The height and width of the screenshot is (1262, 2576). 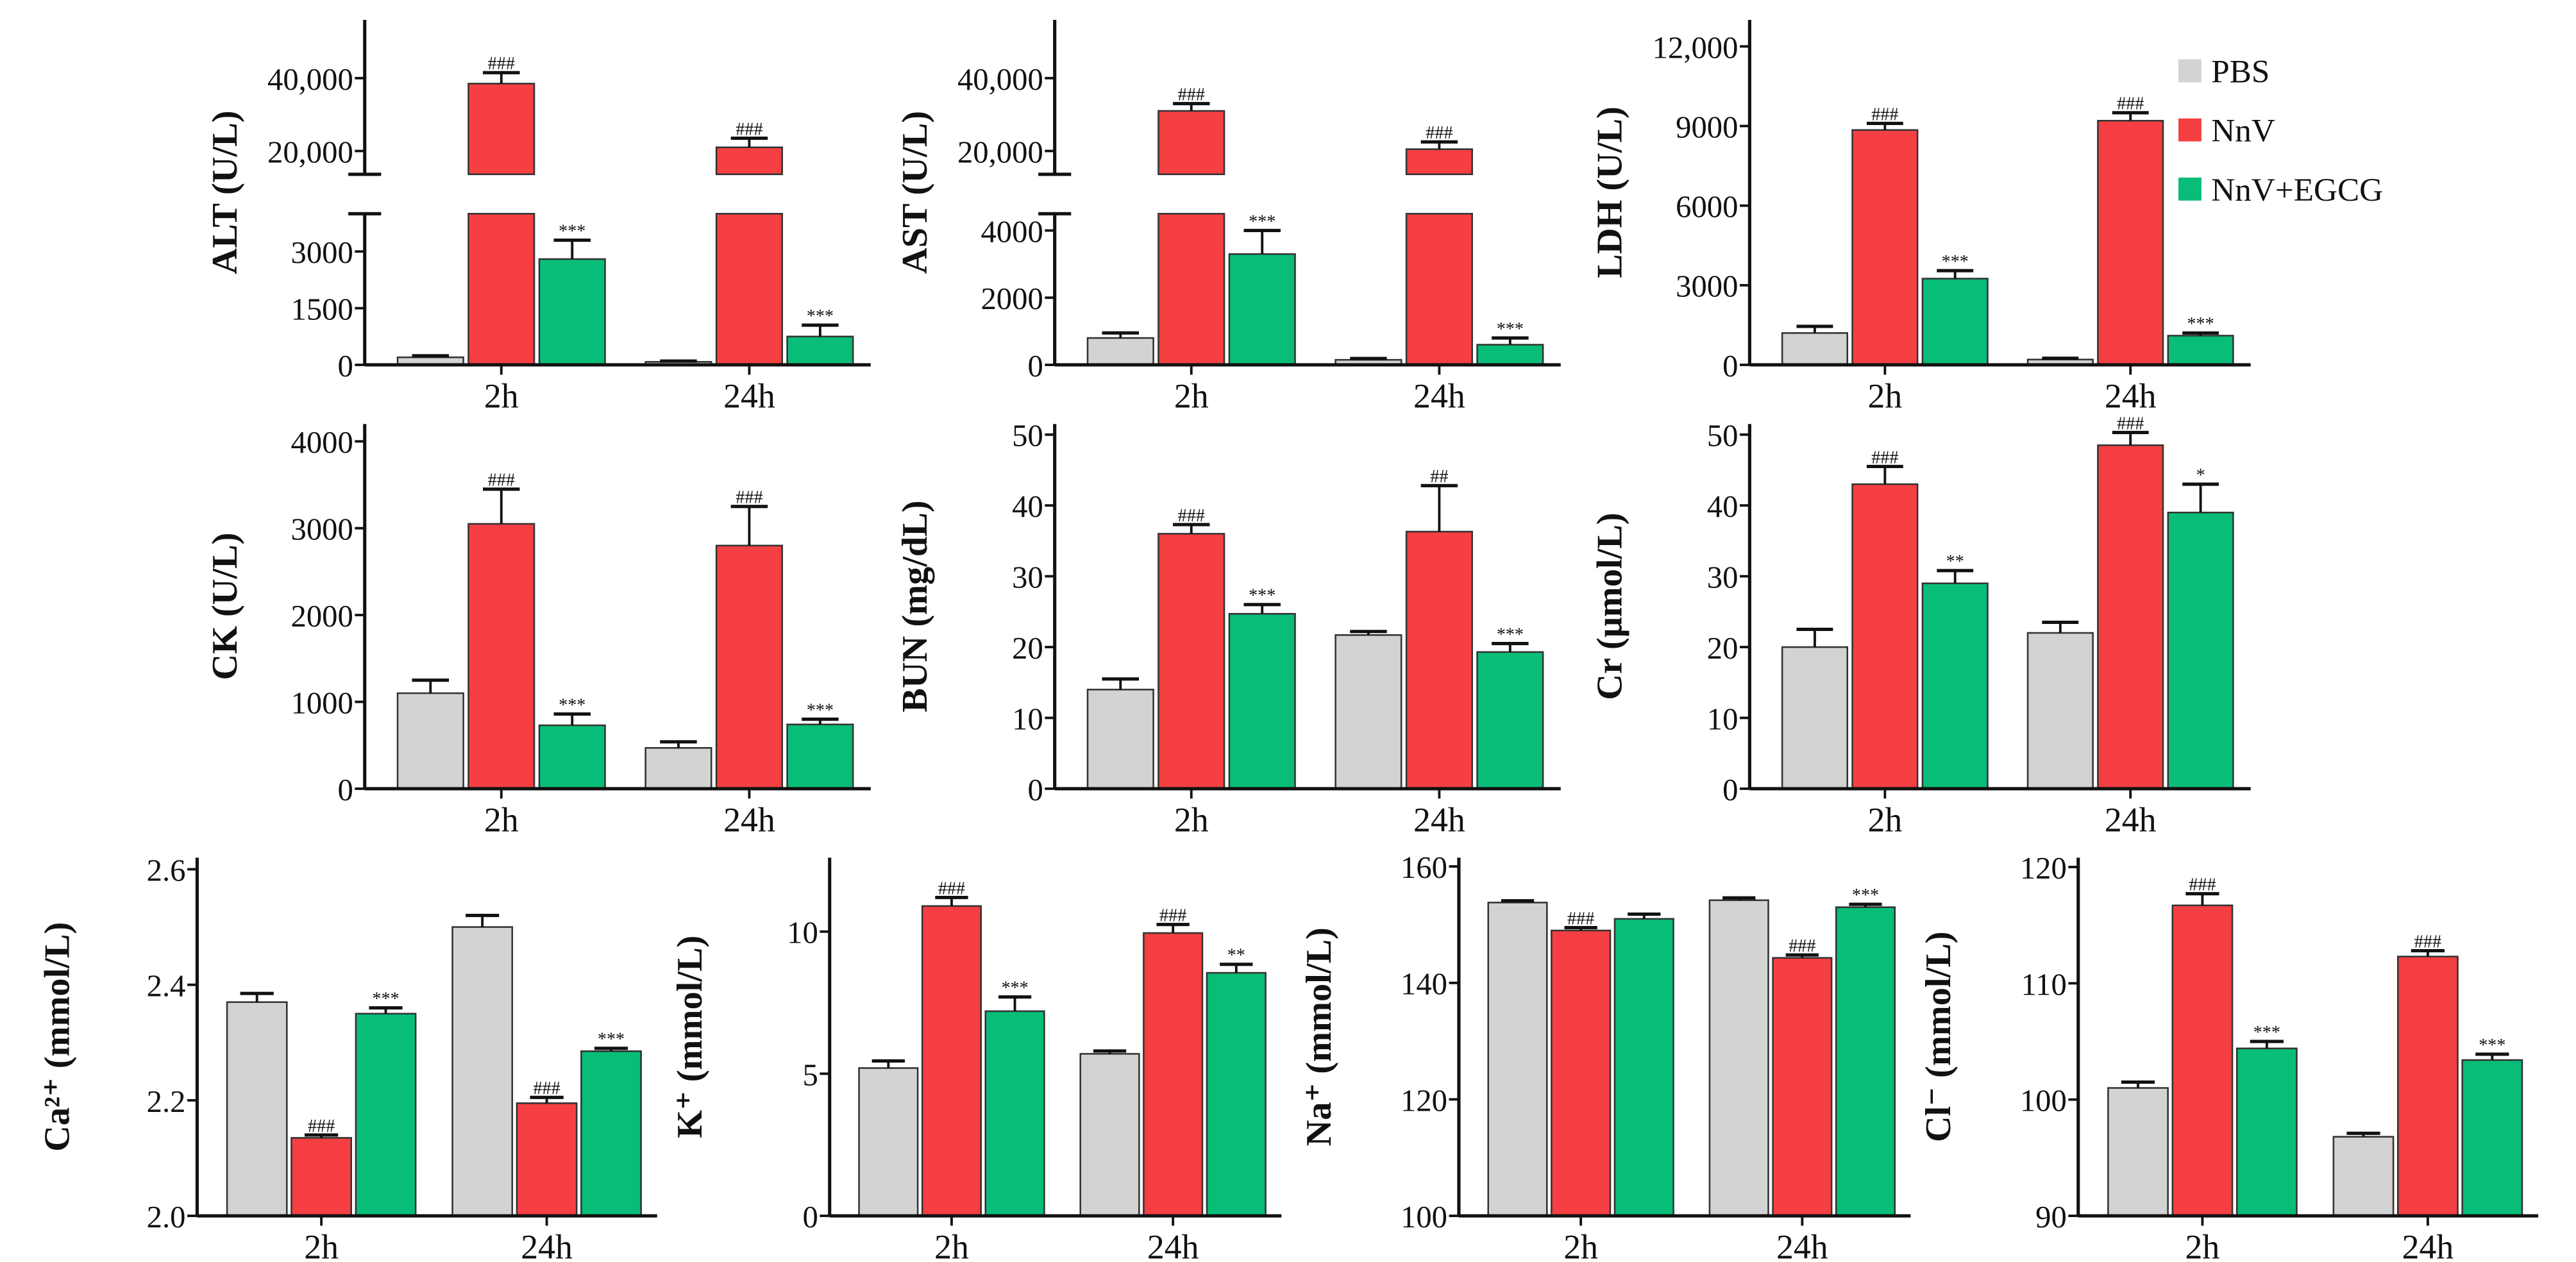 I want to click on y-tick-label: 140, so click(x=1424, y=984).